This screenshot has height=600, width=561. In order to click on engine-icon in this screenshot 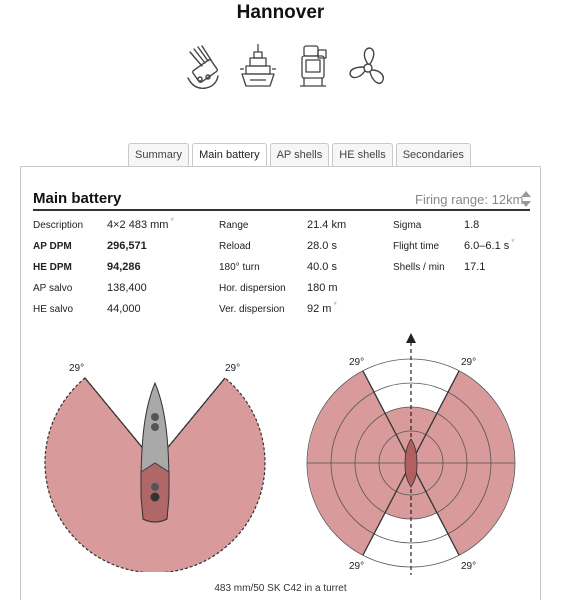, I will do `click(314, 68)`.